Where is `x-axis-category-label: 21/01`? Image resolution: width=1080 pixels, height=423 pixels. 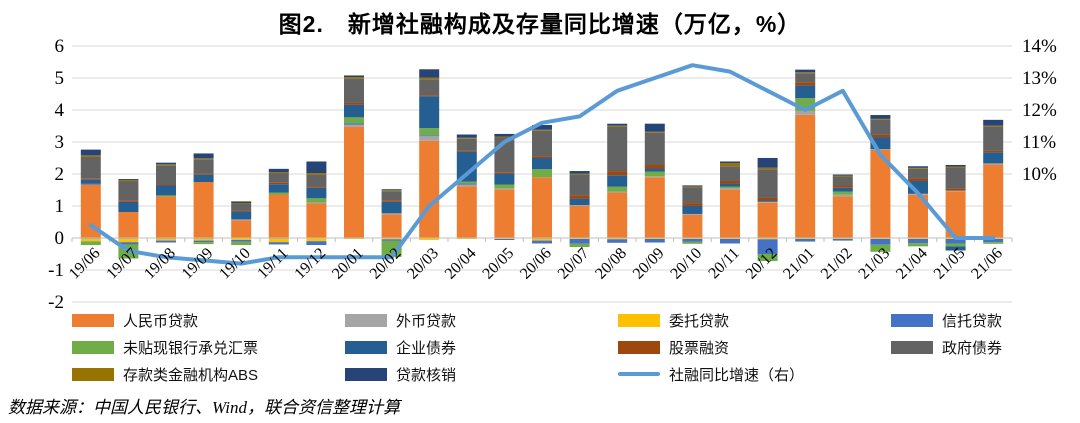
x-axis-category-label: 21/01 is located at coordinates (799, 264).